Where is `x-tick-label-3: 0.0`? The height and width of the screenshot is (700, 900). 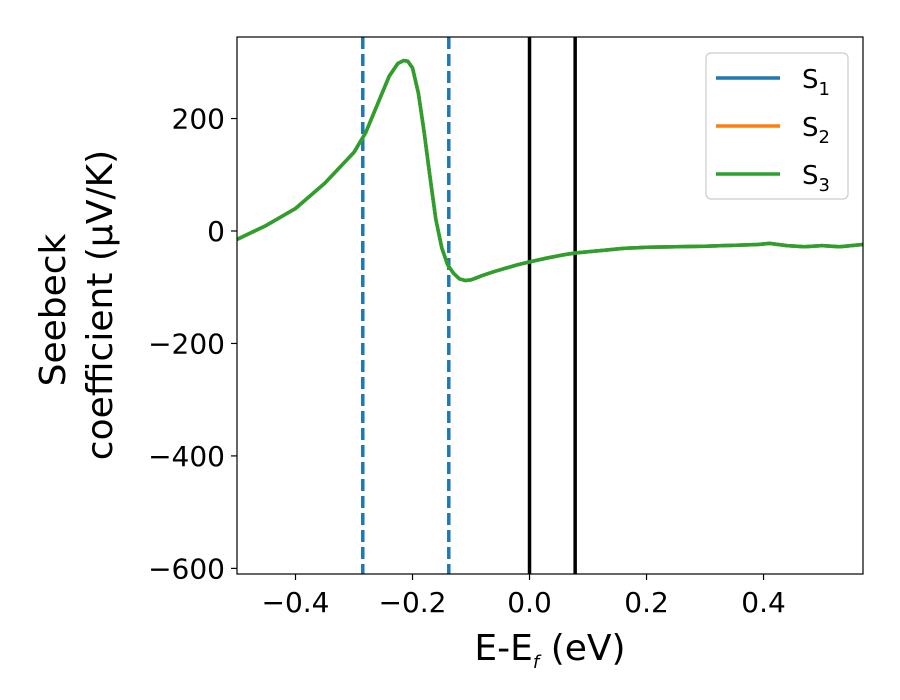
x-tick-label-3: 0.0 is located at coordinates (529, 602).